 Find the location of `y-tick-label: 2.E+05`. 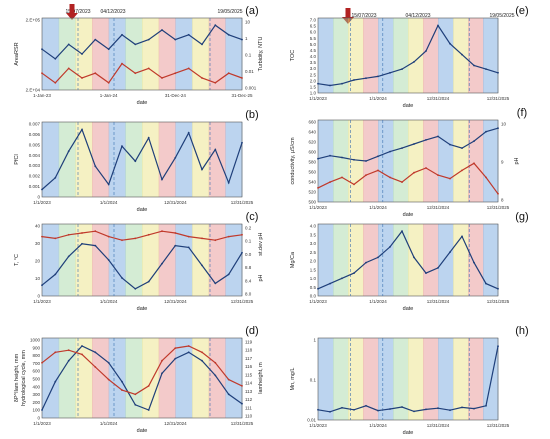

y-tick-label: 2.E+05 is located at coordinates (33, 20).